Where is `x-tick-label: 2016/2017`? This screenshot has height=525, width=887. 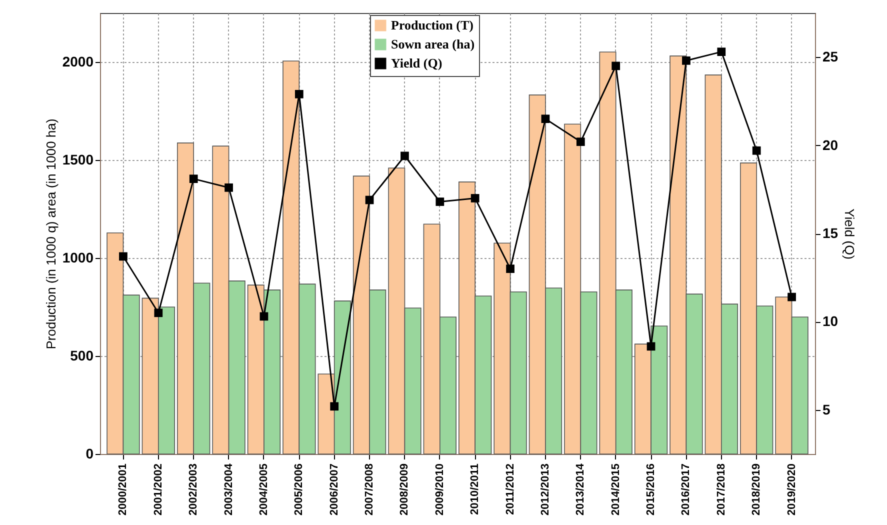
x-tick-label: 2016/2017 is located at coordinates (686, 490).